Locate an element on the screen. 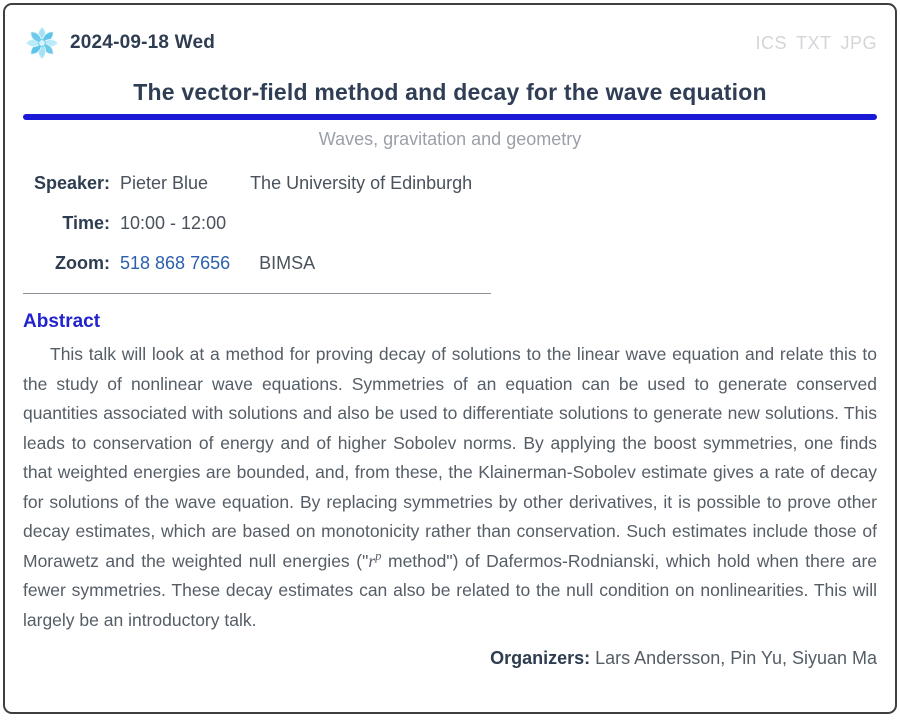 The width and height of the screenshot is (900, 720). title-accent-rule is located at coordinates (450, 117).